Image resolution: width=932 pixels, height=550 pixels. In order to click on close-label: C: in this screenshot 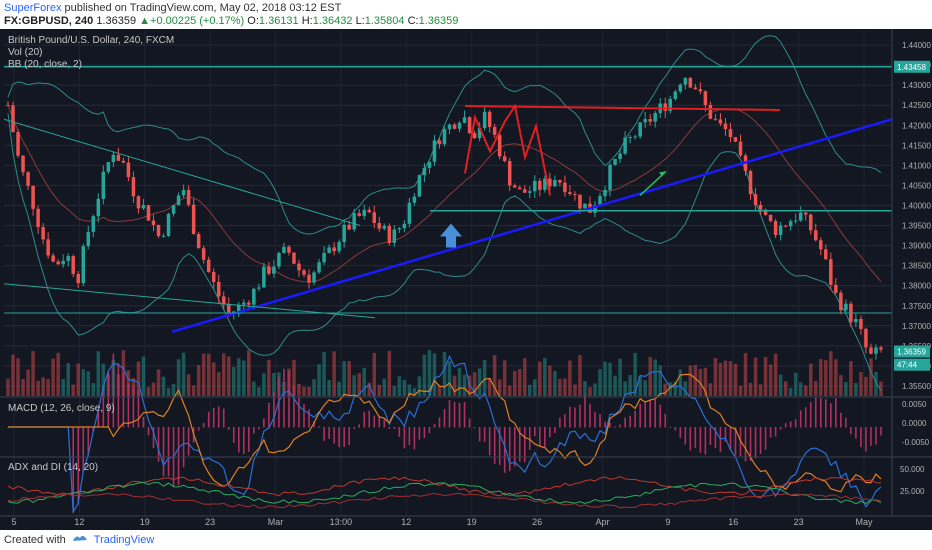, I will do `click(413, 21)`.